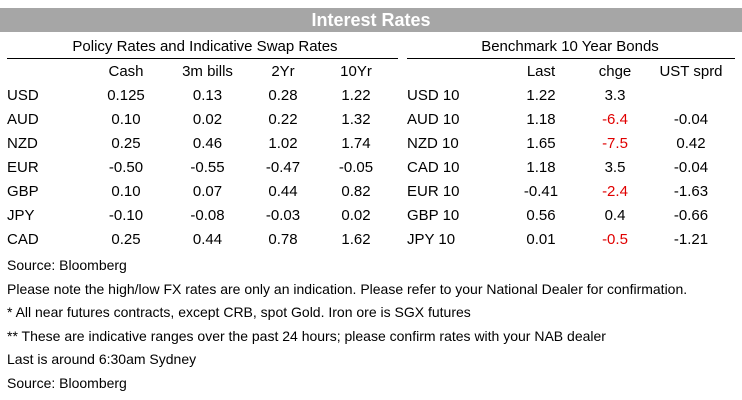 Image resolution: width=742 pixels, height=400 pixels. Describe the element at coordinates (283, 71) in the screenshot. I see `policy-col-header: 2Yr` at that location.